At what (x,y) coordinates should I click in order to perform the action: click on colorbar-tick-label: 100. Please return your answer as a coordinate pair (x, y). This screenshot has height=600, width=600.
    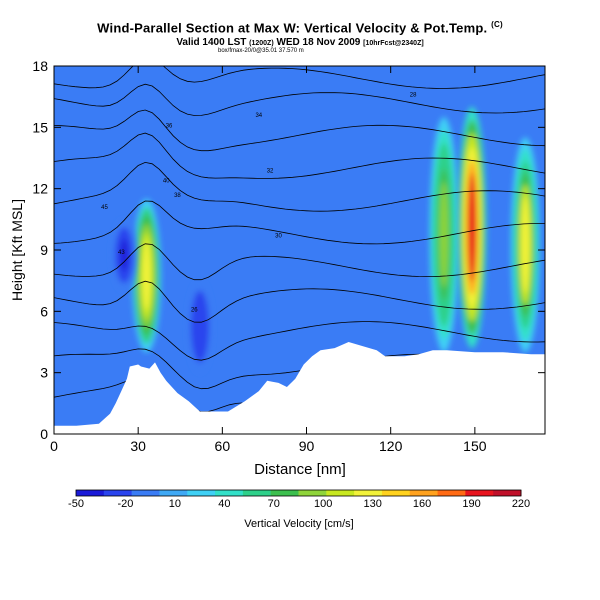
    Looking at the image, I should click on (323, 504).